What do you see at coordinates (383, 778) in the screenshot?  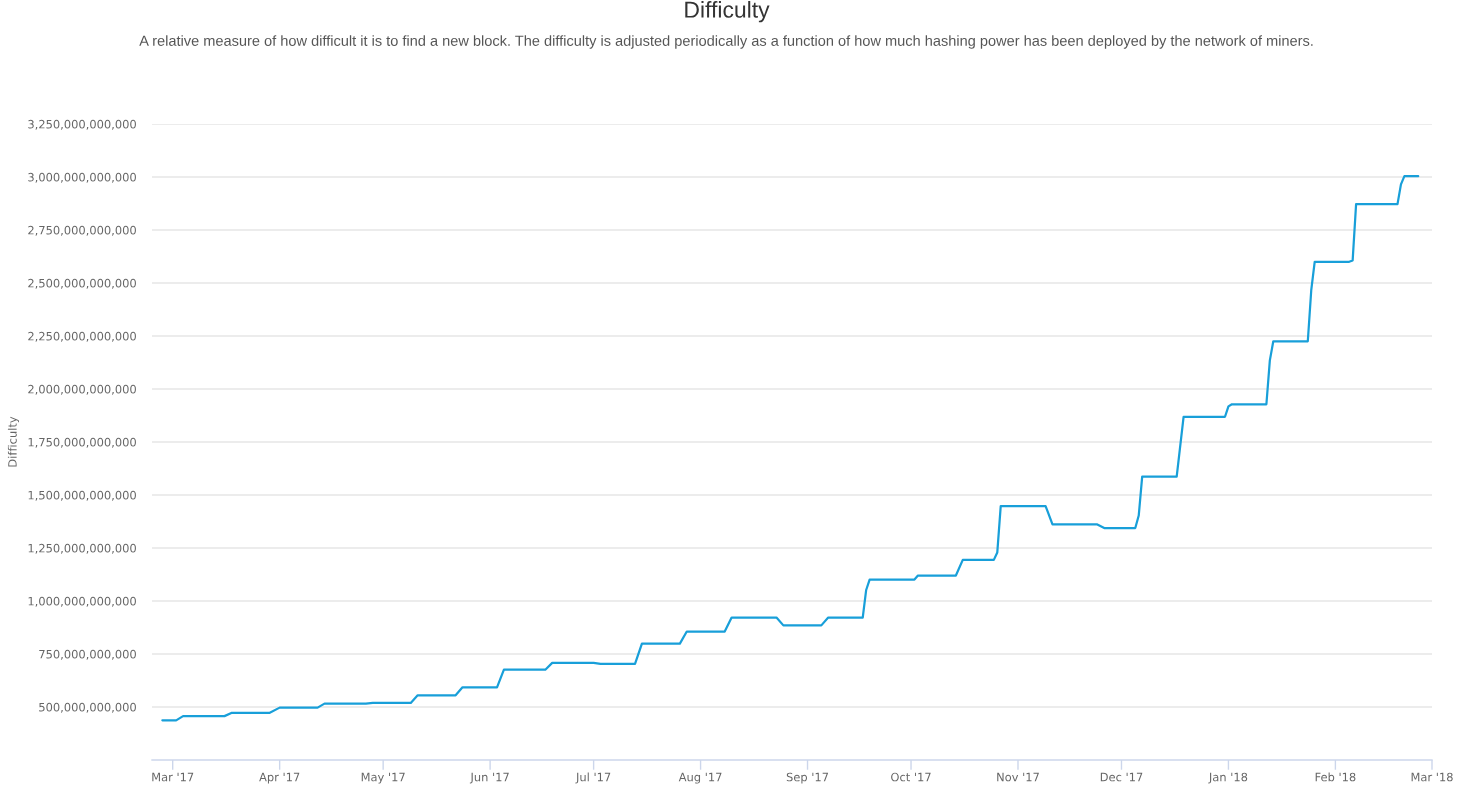 I see `x-tick-label: May '17` at bounding box center [383, 778].